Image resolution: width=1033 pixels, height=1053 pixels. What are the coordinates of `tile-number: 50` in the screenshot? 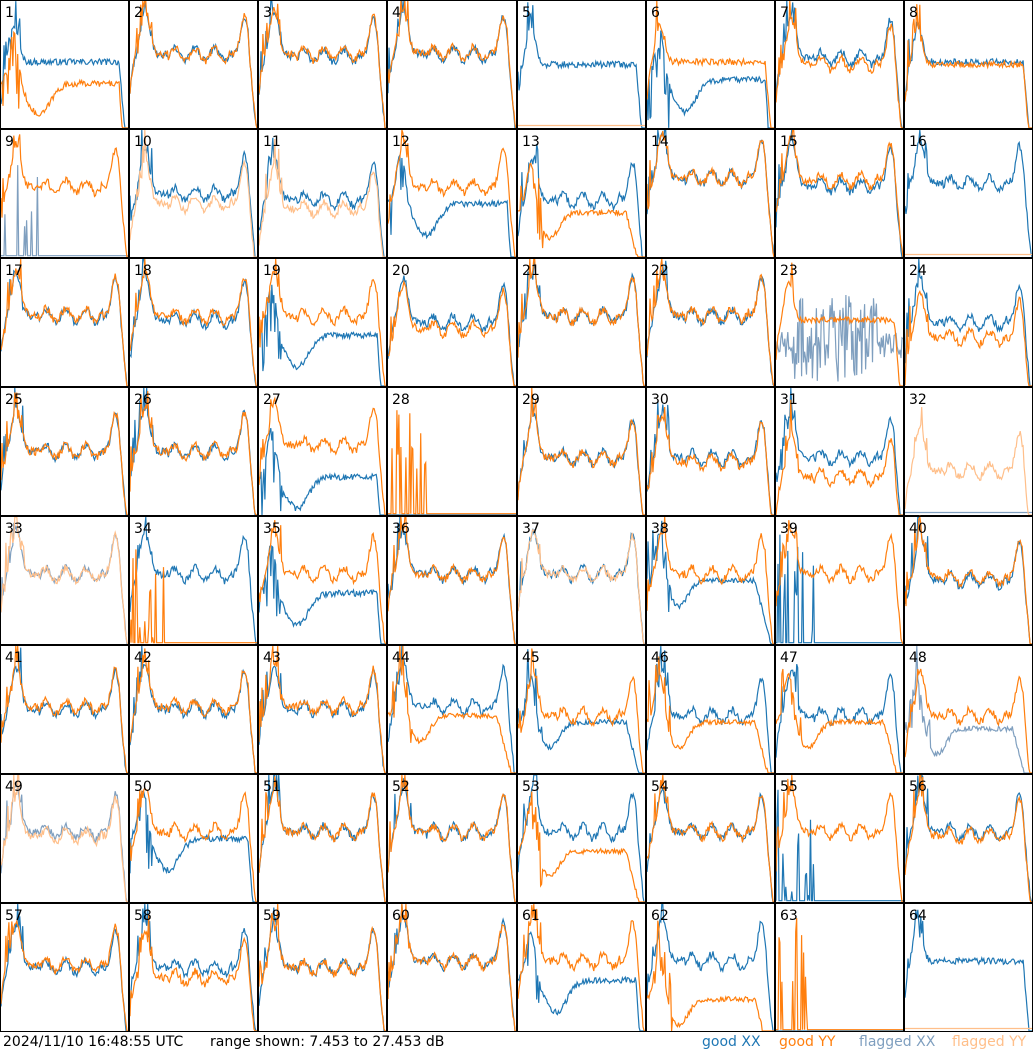 It's located at (143, 787).